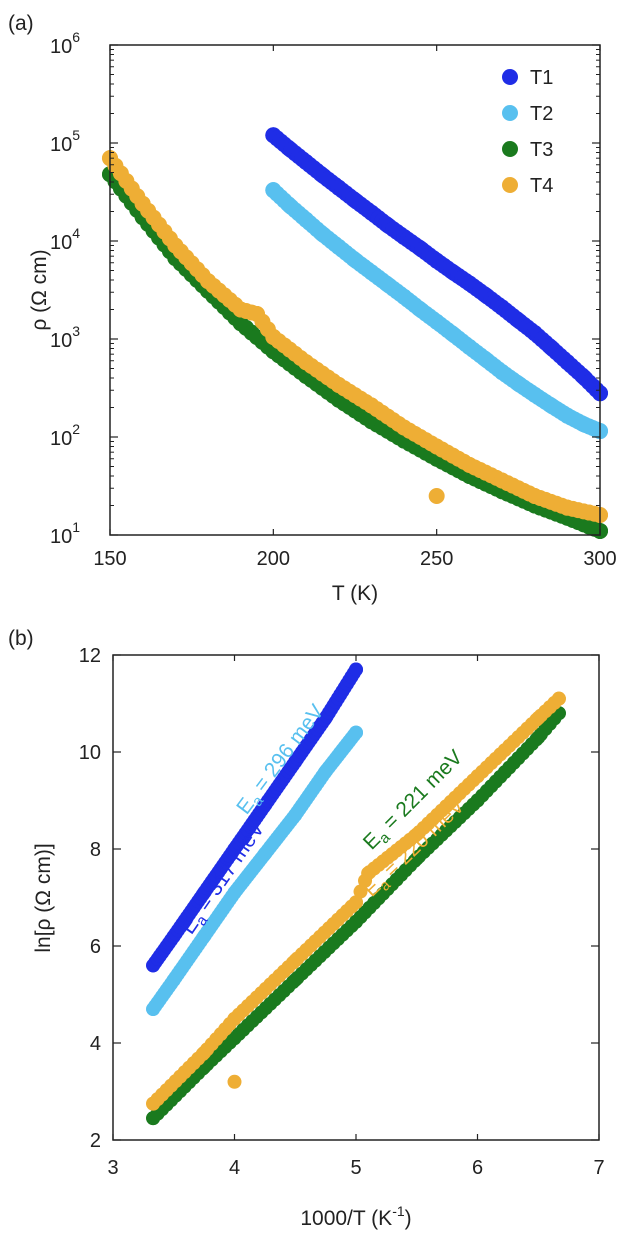  I want to click on legend-label-t1: T1, so click(541, 78).